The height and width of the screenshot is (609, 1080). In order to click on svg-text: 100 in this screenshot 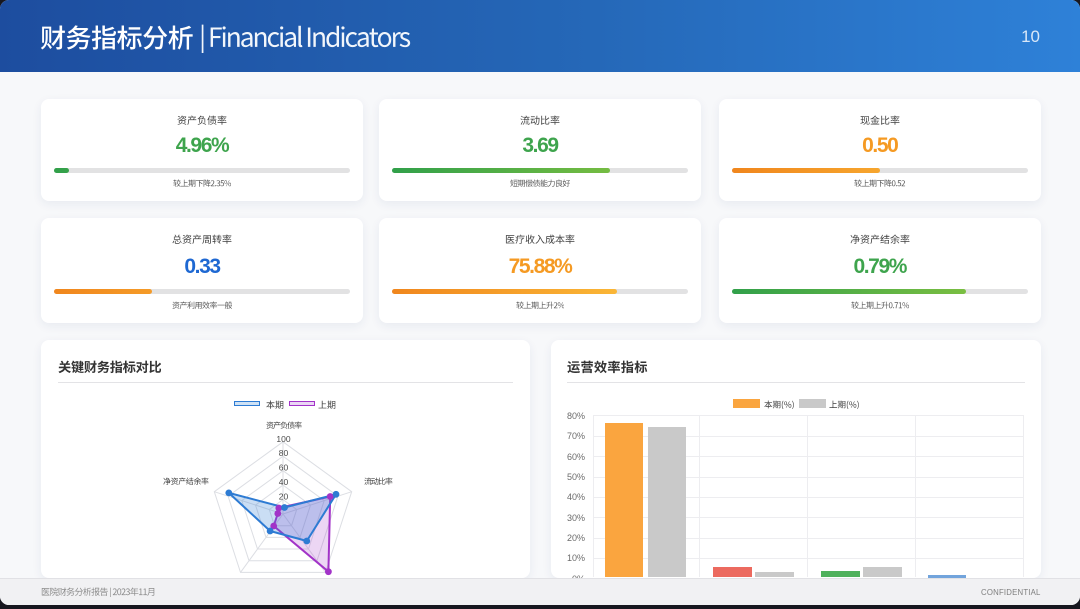, I will do `click(283, 439)`.